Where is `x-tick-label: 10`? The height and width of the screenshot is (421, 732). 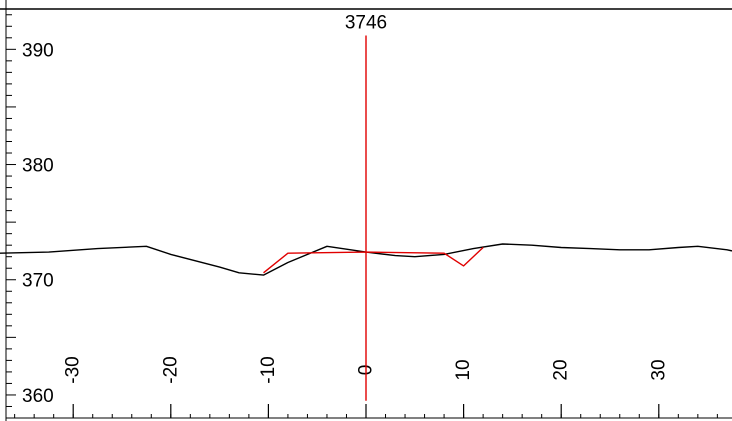
x-tick-label: 10 is located at coordinates (463, 369).